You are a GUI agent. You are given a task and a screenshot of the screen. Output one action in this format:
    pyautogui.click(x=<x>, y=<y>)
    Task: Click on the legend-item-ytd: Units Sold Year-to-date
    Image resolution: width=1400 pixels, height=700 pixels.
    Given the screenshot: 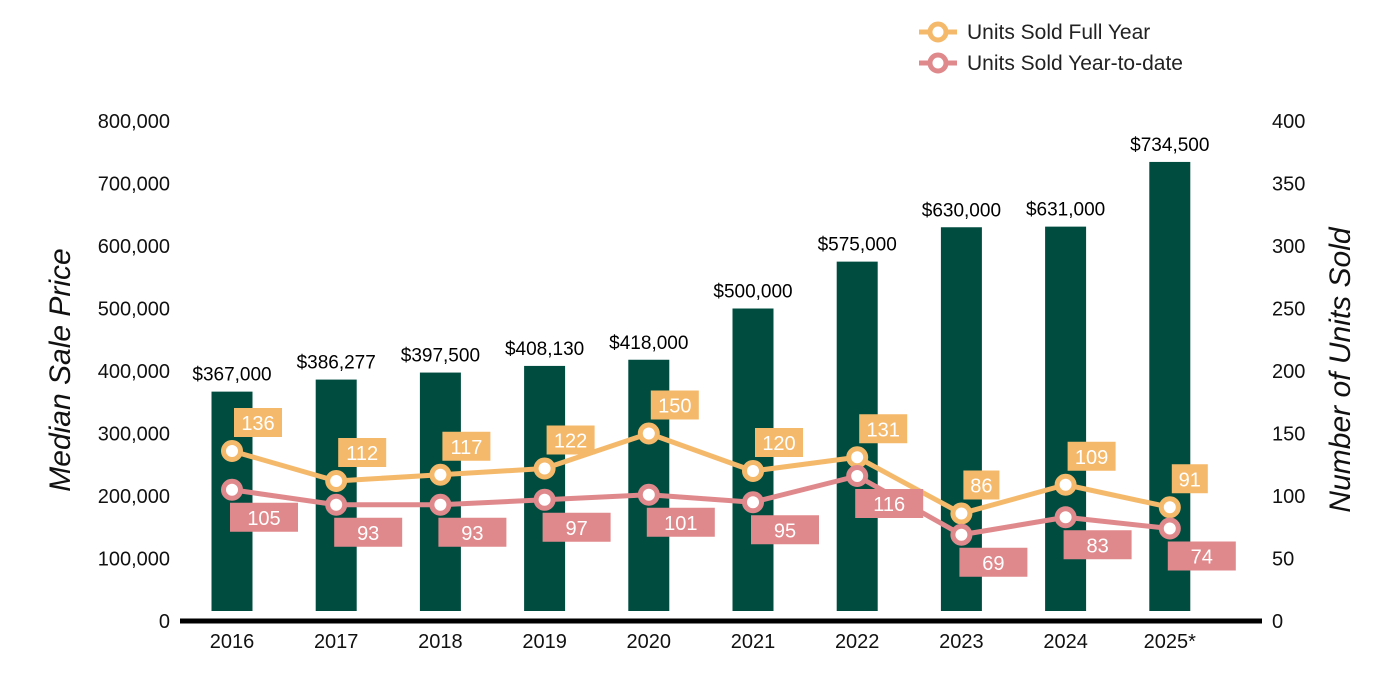 What is the action you would take?
    pyautogui.click(x=1051, y=63)
    